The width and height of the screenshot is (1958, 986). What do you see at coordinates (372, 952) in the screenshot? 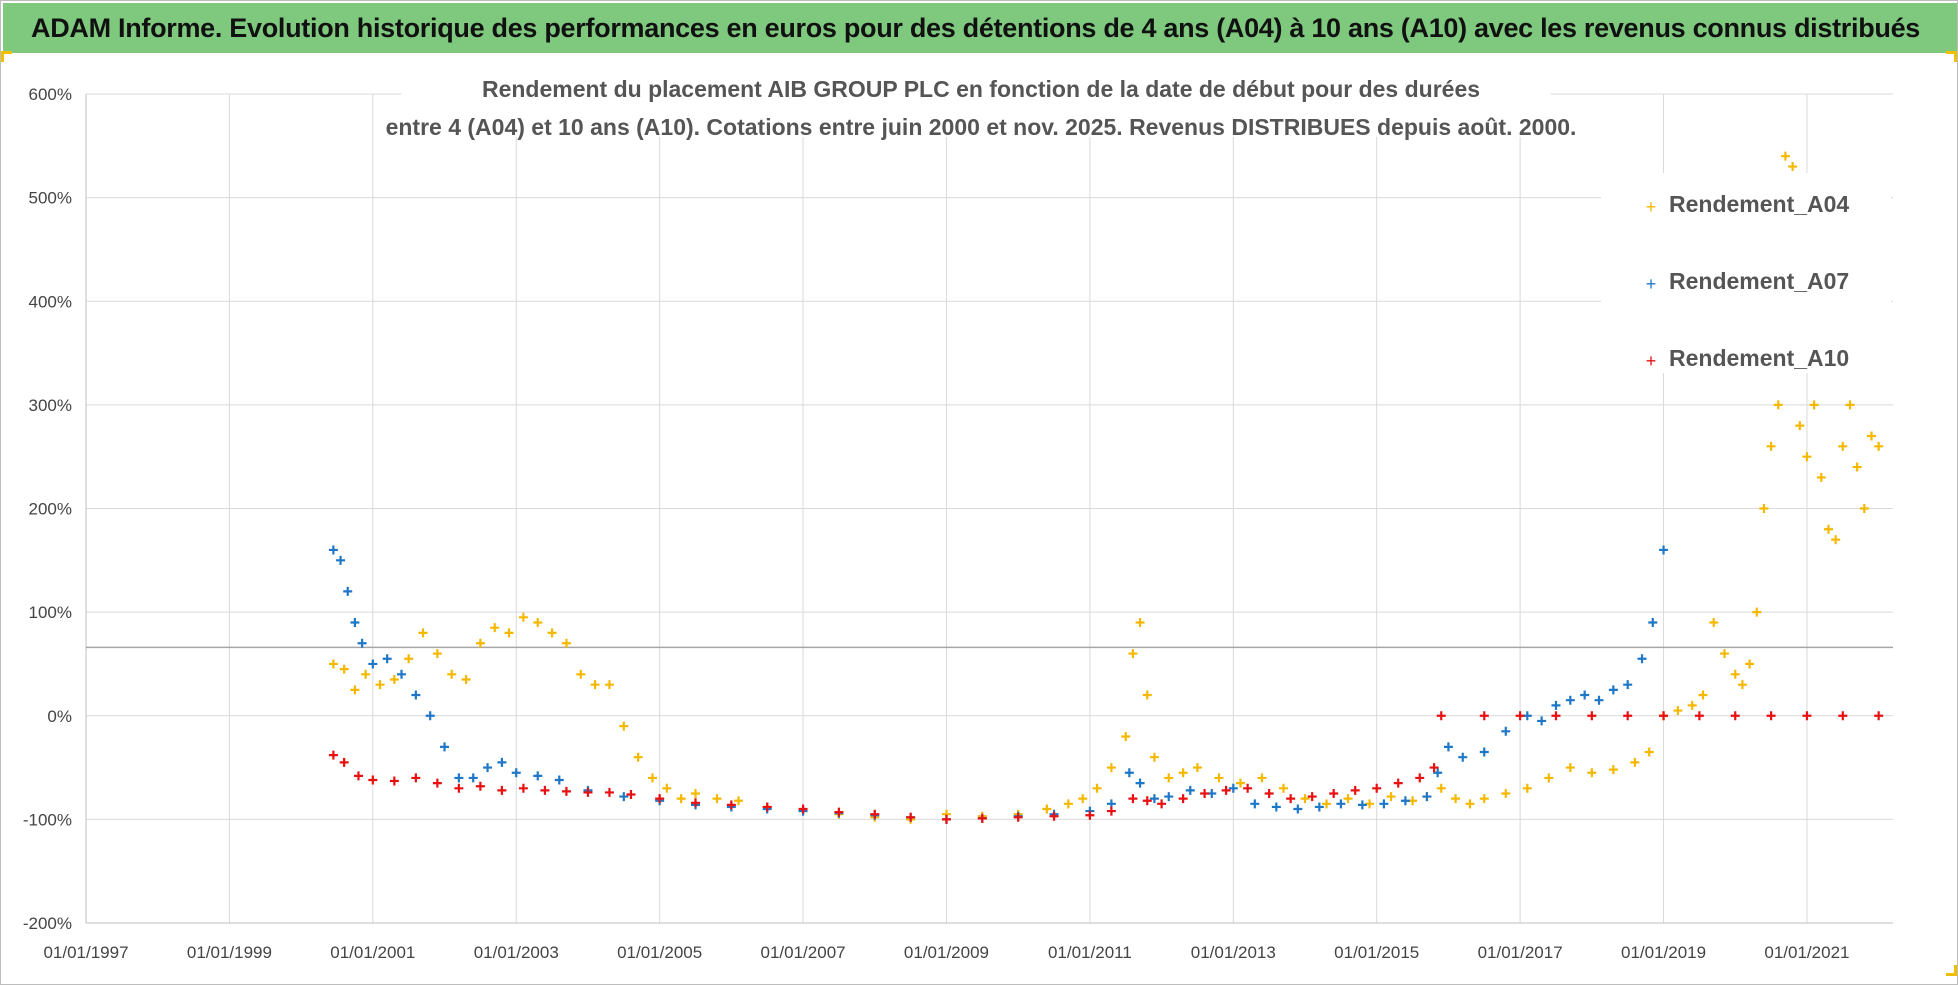
I see `x-tick-label: 01/01/2001` at bounding box center [372, 952].